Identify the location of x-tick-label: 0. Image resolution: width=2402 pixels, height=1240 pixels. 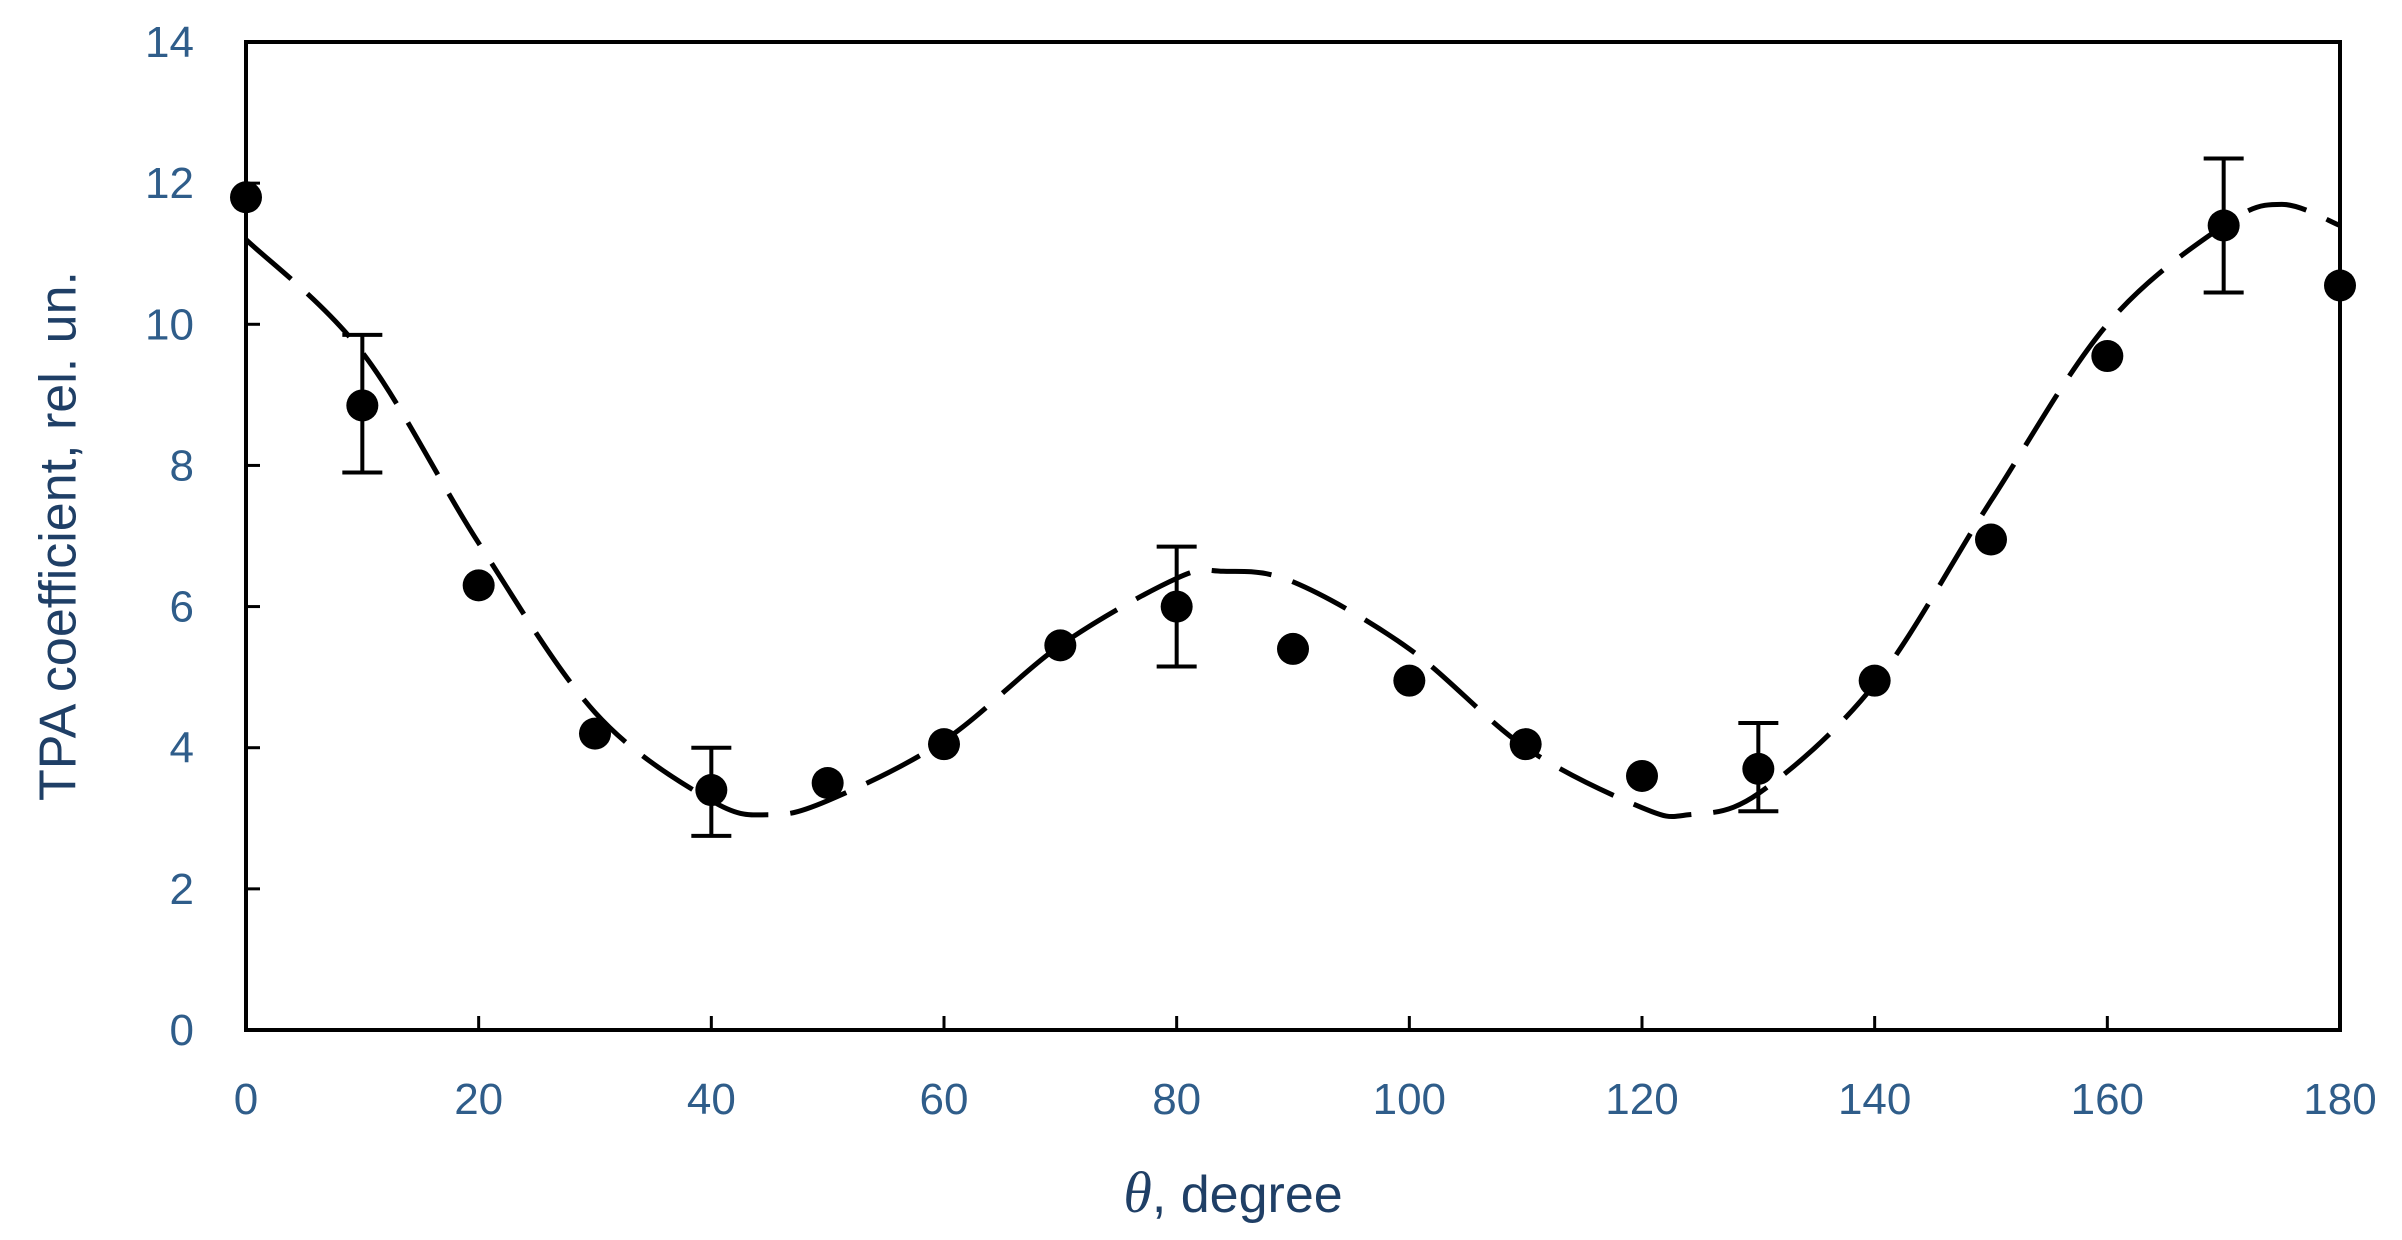
(246, 1099).